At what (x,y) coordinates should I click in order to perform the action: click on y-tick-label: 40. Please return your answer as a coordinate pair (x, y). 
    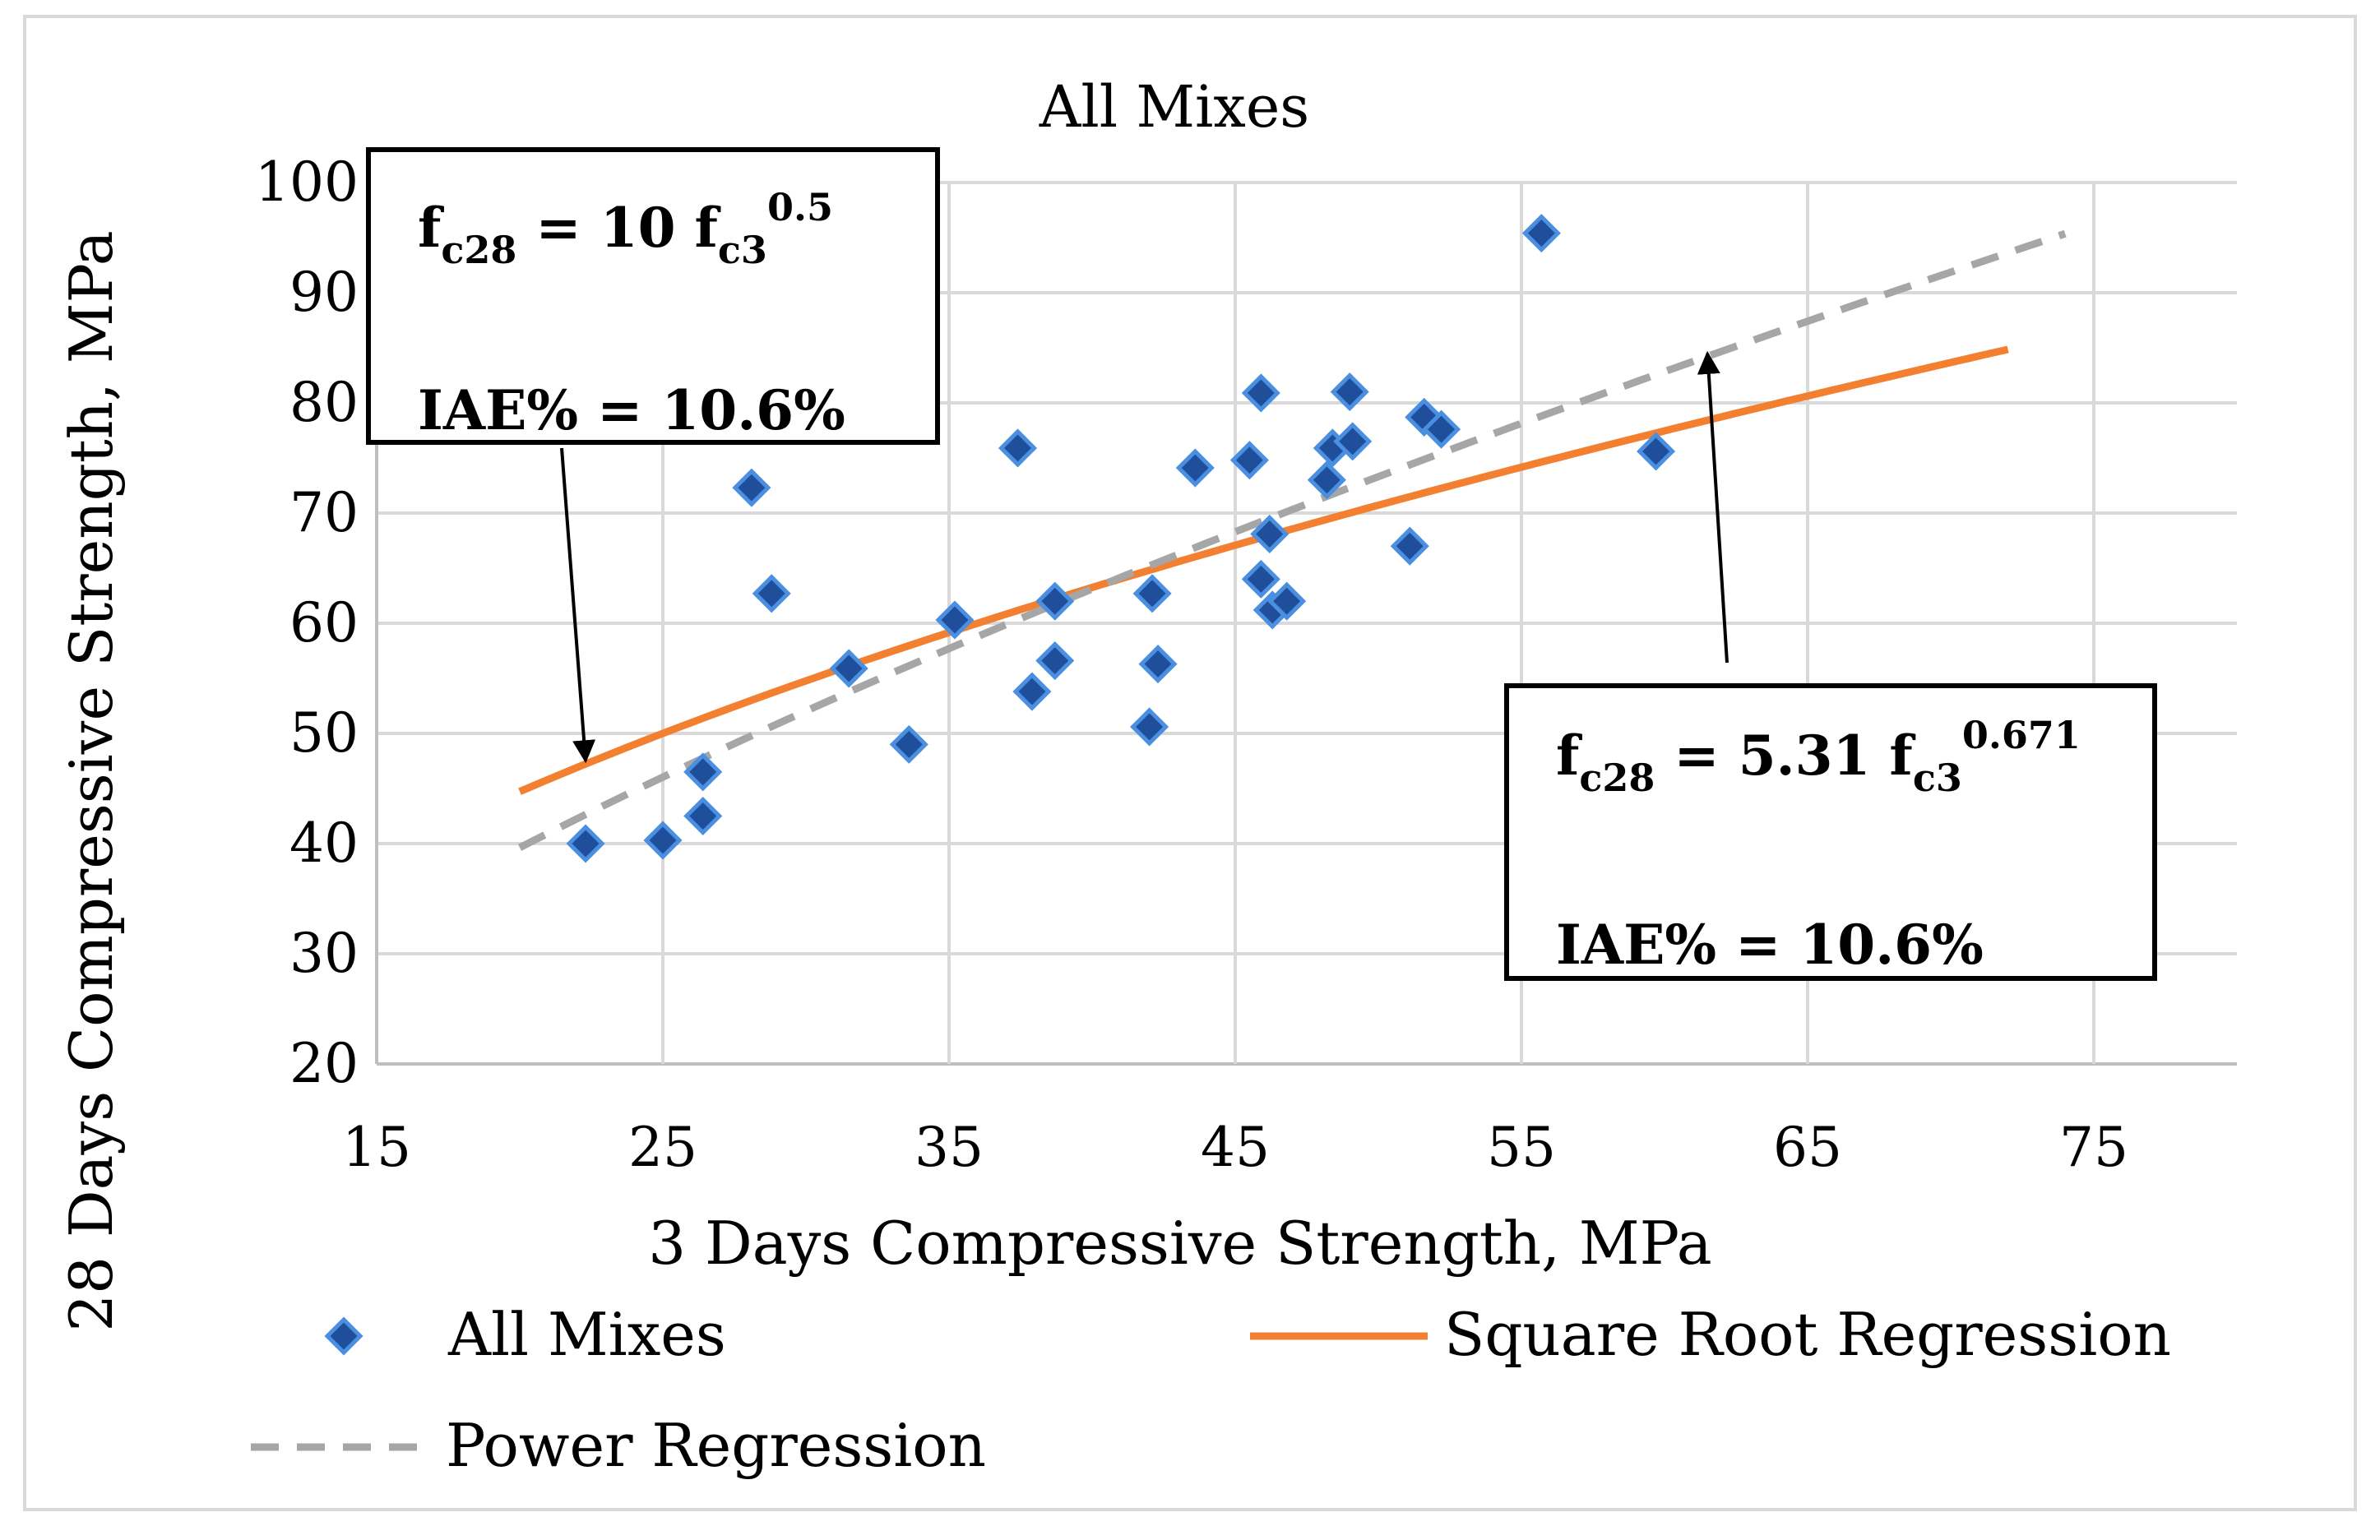
    Looking at the image, I should click on (324, 843).